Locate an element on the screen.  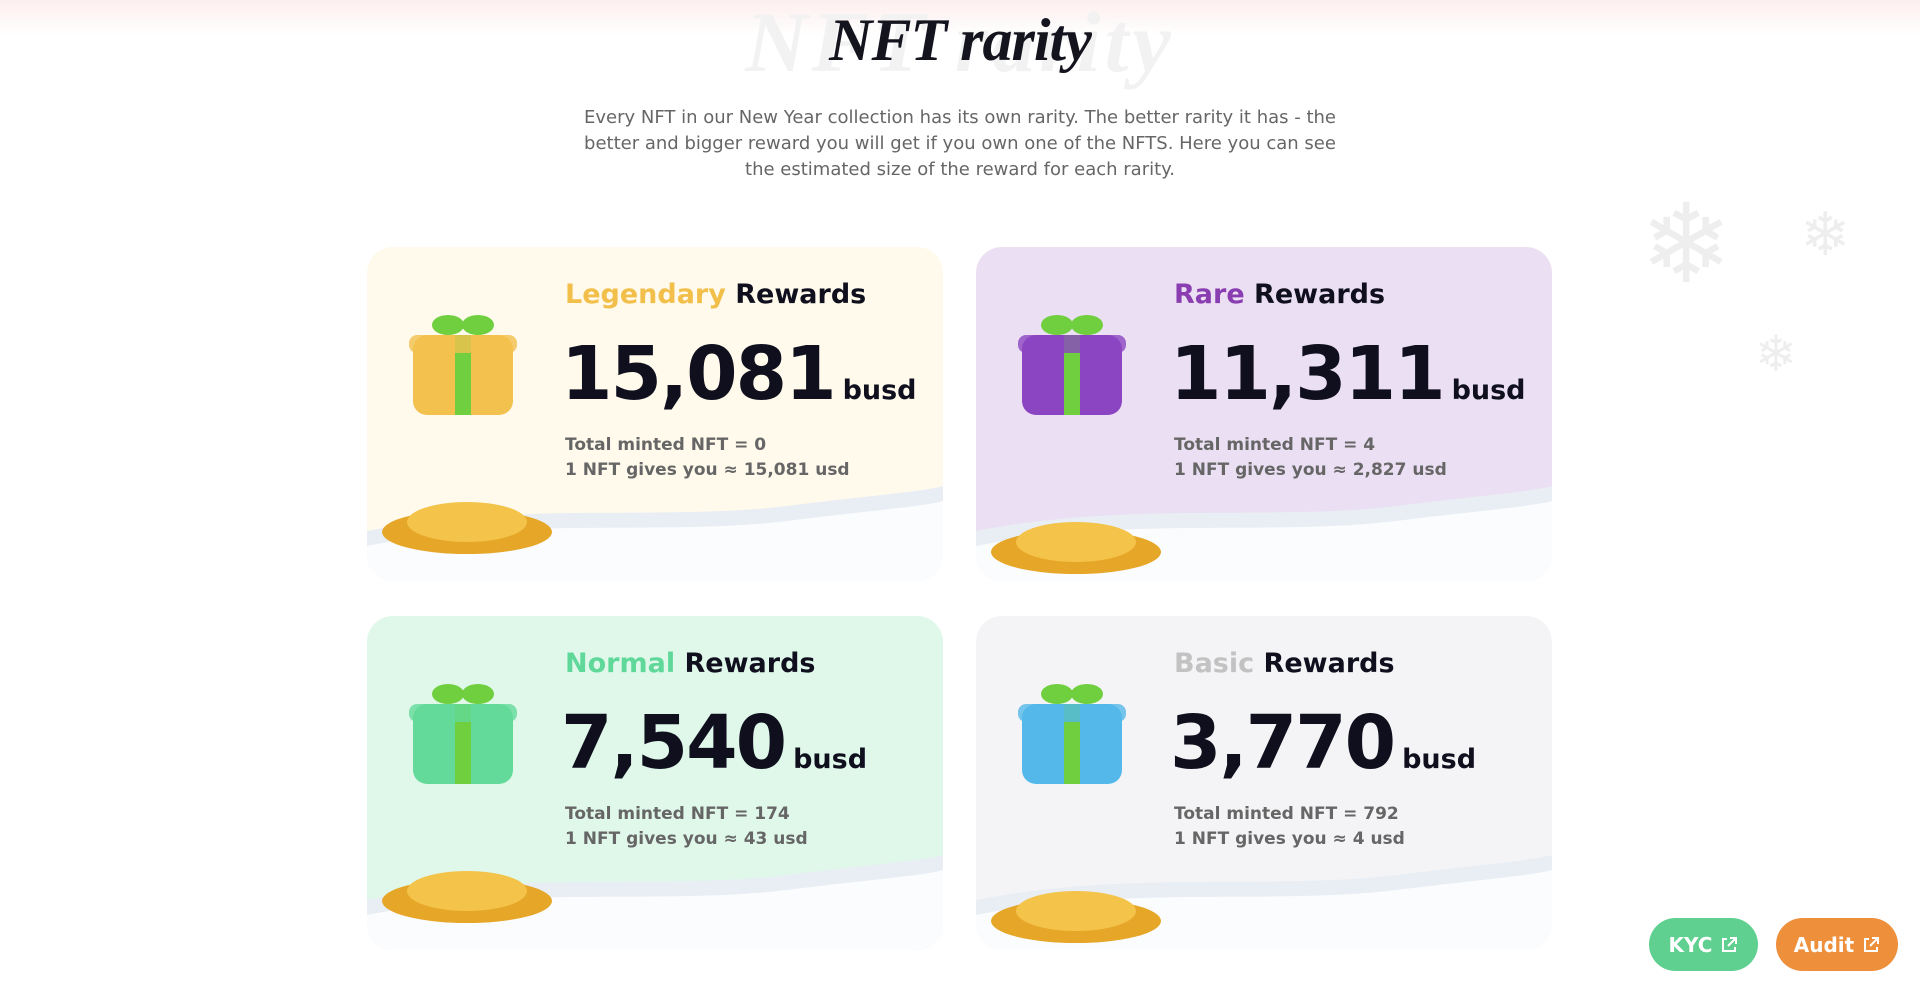
top-glow is located at coordinates (960, 18).